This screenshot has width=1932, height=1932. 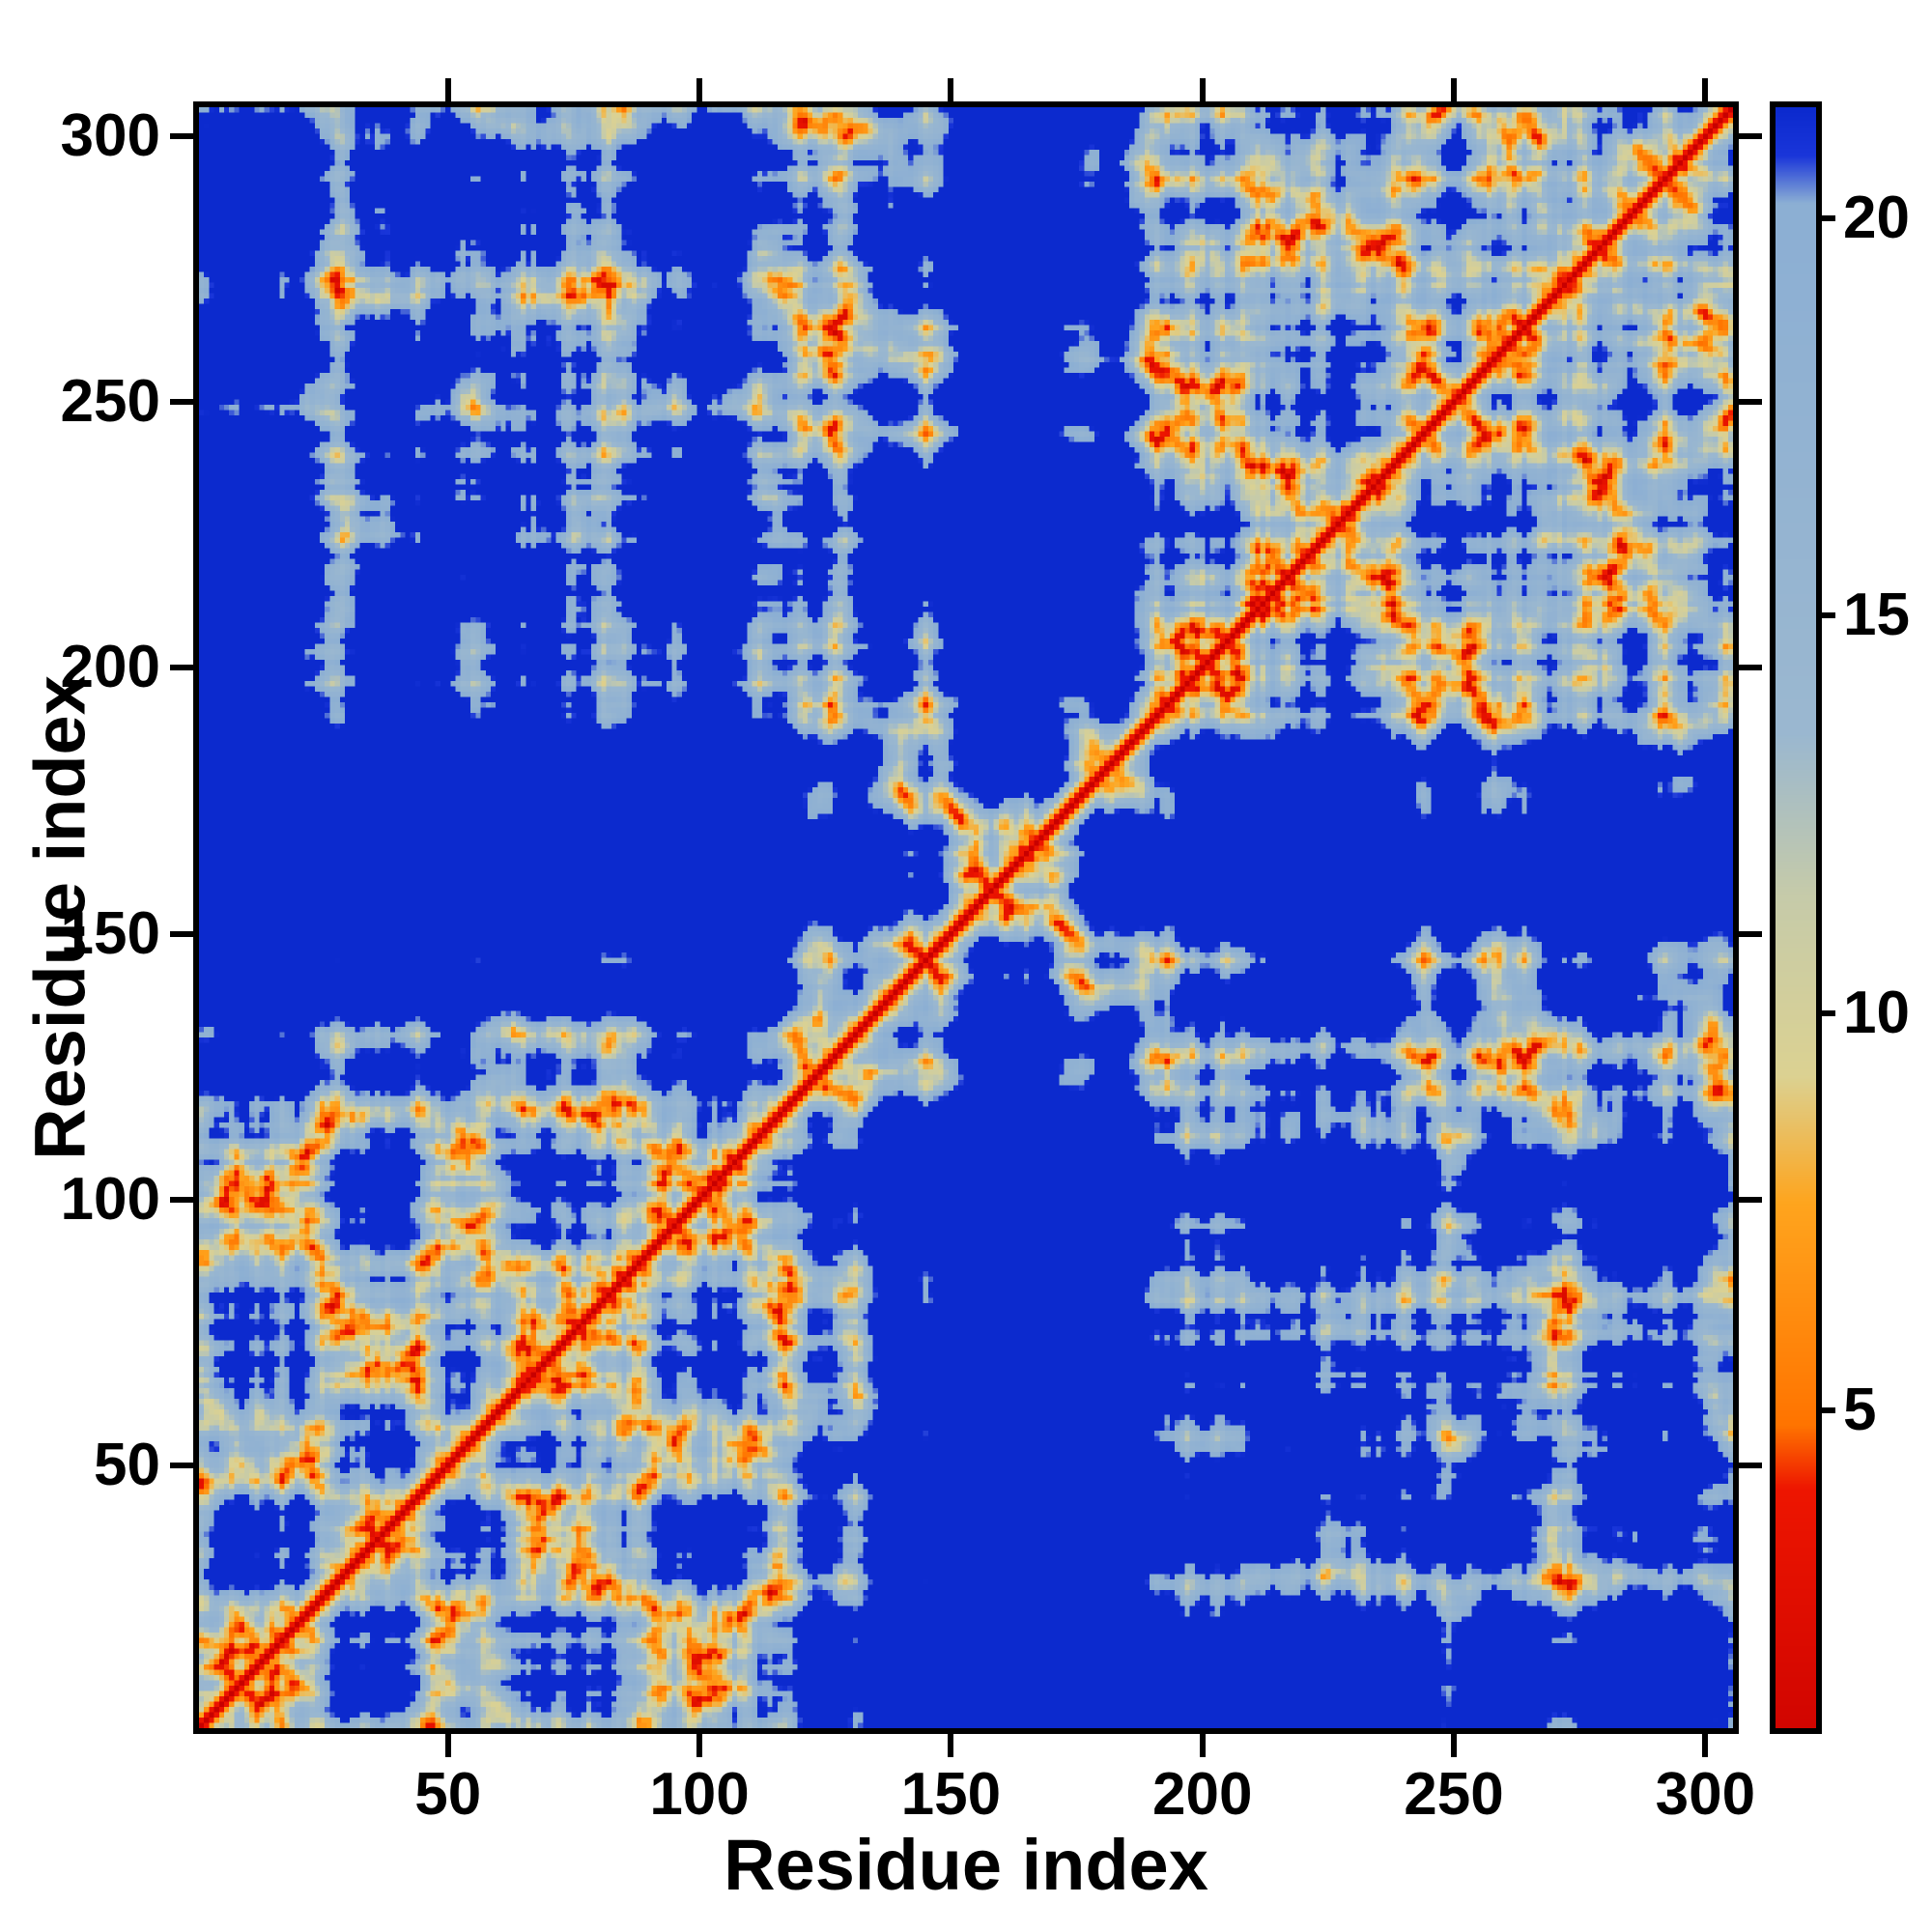 What do you see at coordinates (1705, 1794) in the screenshot?
I see `x-tick-label: 300` at bounding box center [1705, 1794].